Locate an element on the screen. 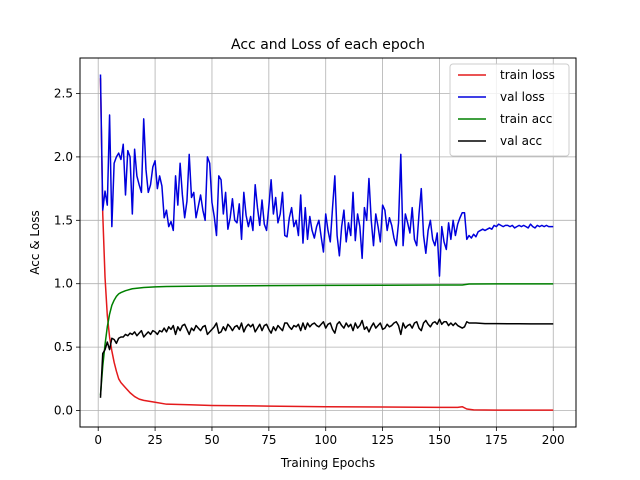  y-tick-label: 1.0 is located at coordinates (63, 284).